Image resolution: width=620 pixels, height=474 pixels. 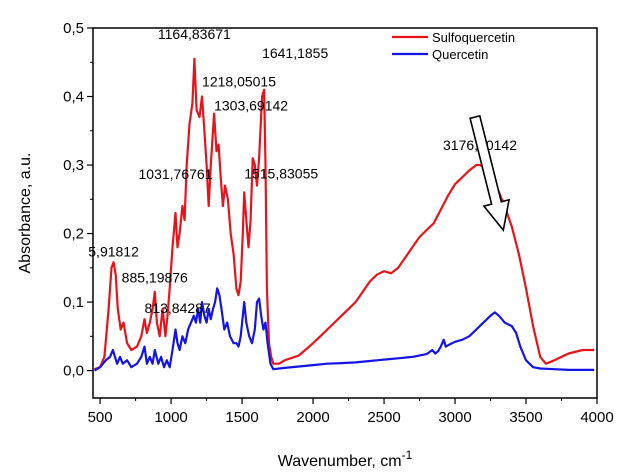 What do you see at coordinates (113, 251) in the screenshot?
I see `peak-label: 5,91812` at bounding box center [113, 251].